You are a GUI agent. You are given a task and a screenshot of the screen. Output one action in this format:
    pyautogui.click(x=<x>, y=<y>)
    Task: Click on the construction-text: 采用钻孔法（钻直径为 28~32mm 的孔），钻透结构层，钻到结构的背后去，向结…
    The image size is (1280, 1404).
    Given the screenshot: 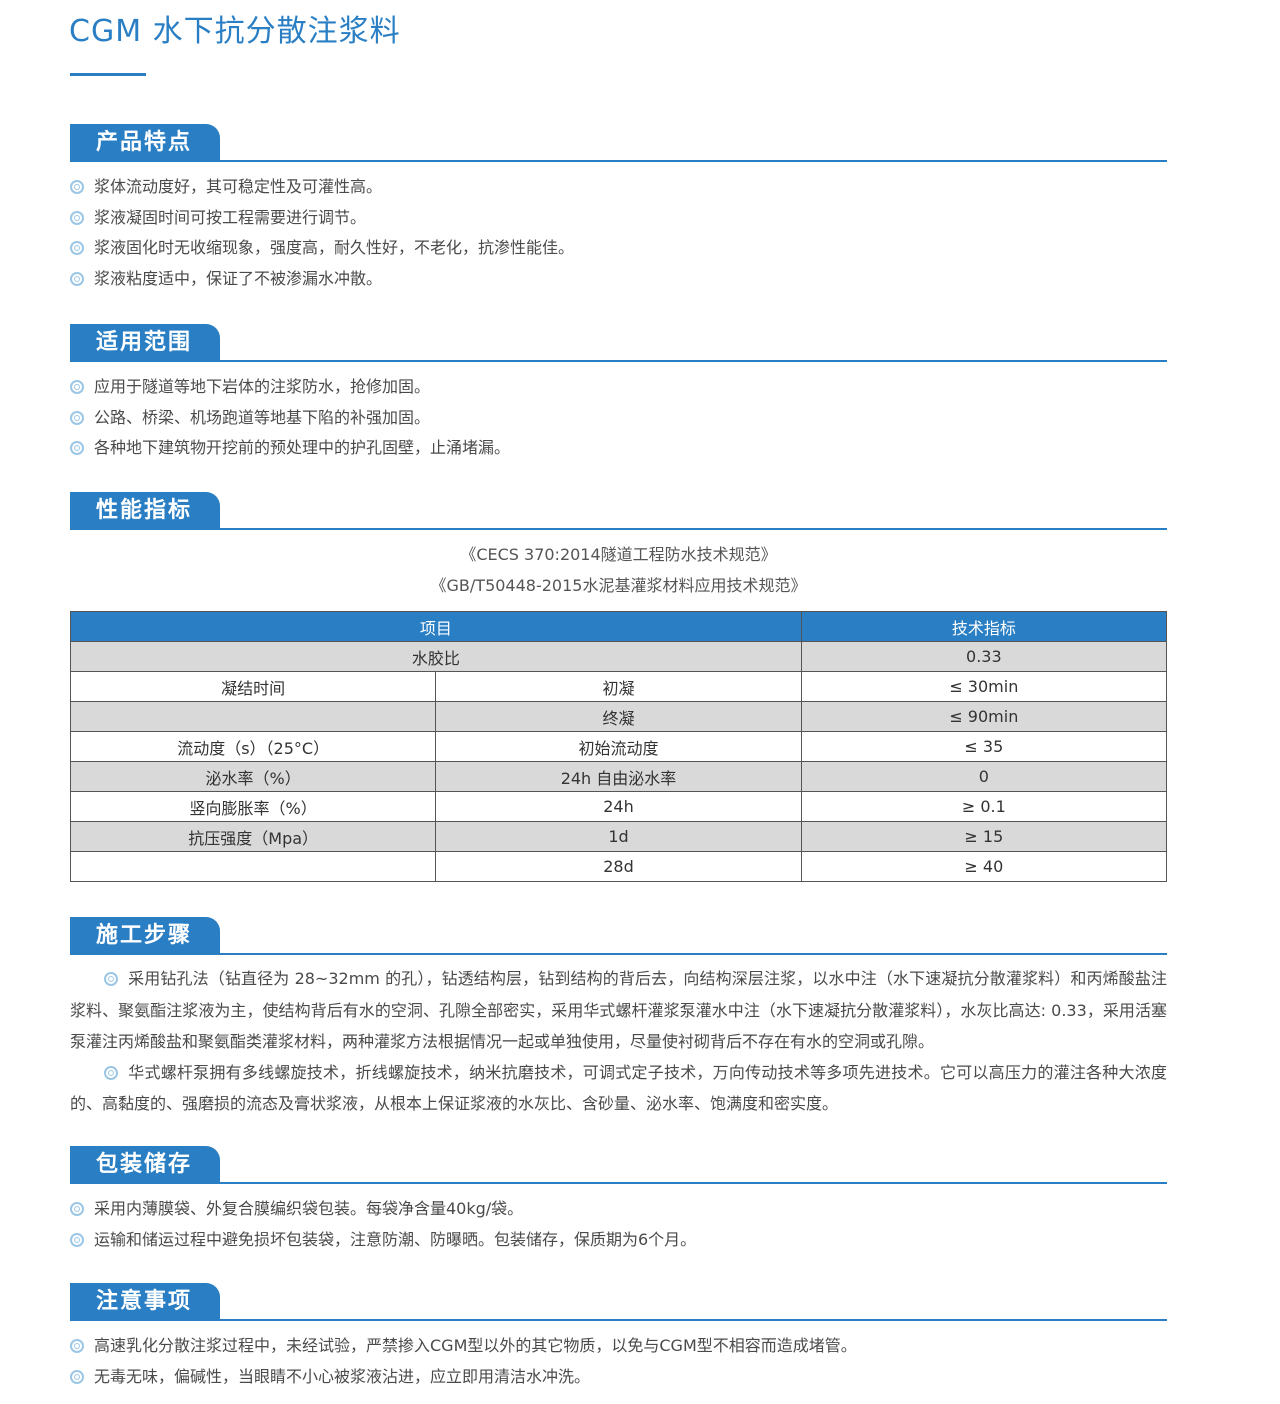 What is the action you would take?
    pyautogui.click(x=618, y=1037)
    